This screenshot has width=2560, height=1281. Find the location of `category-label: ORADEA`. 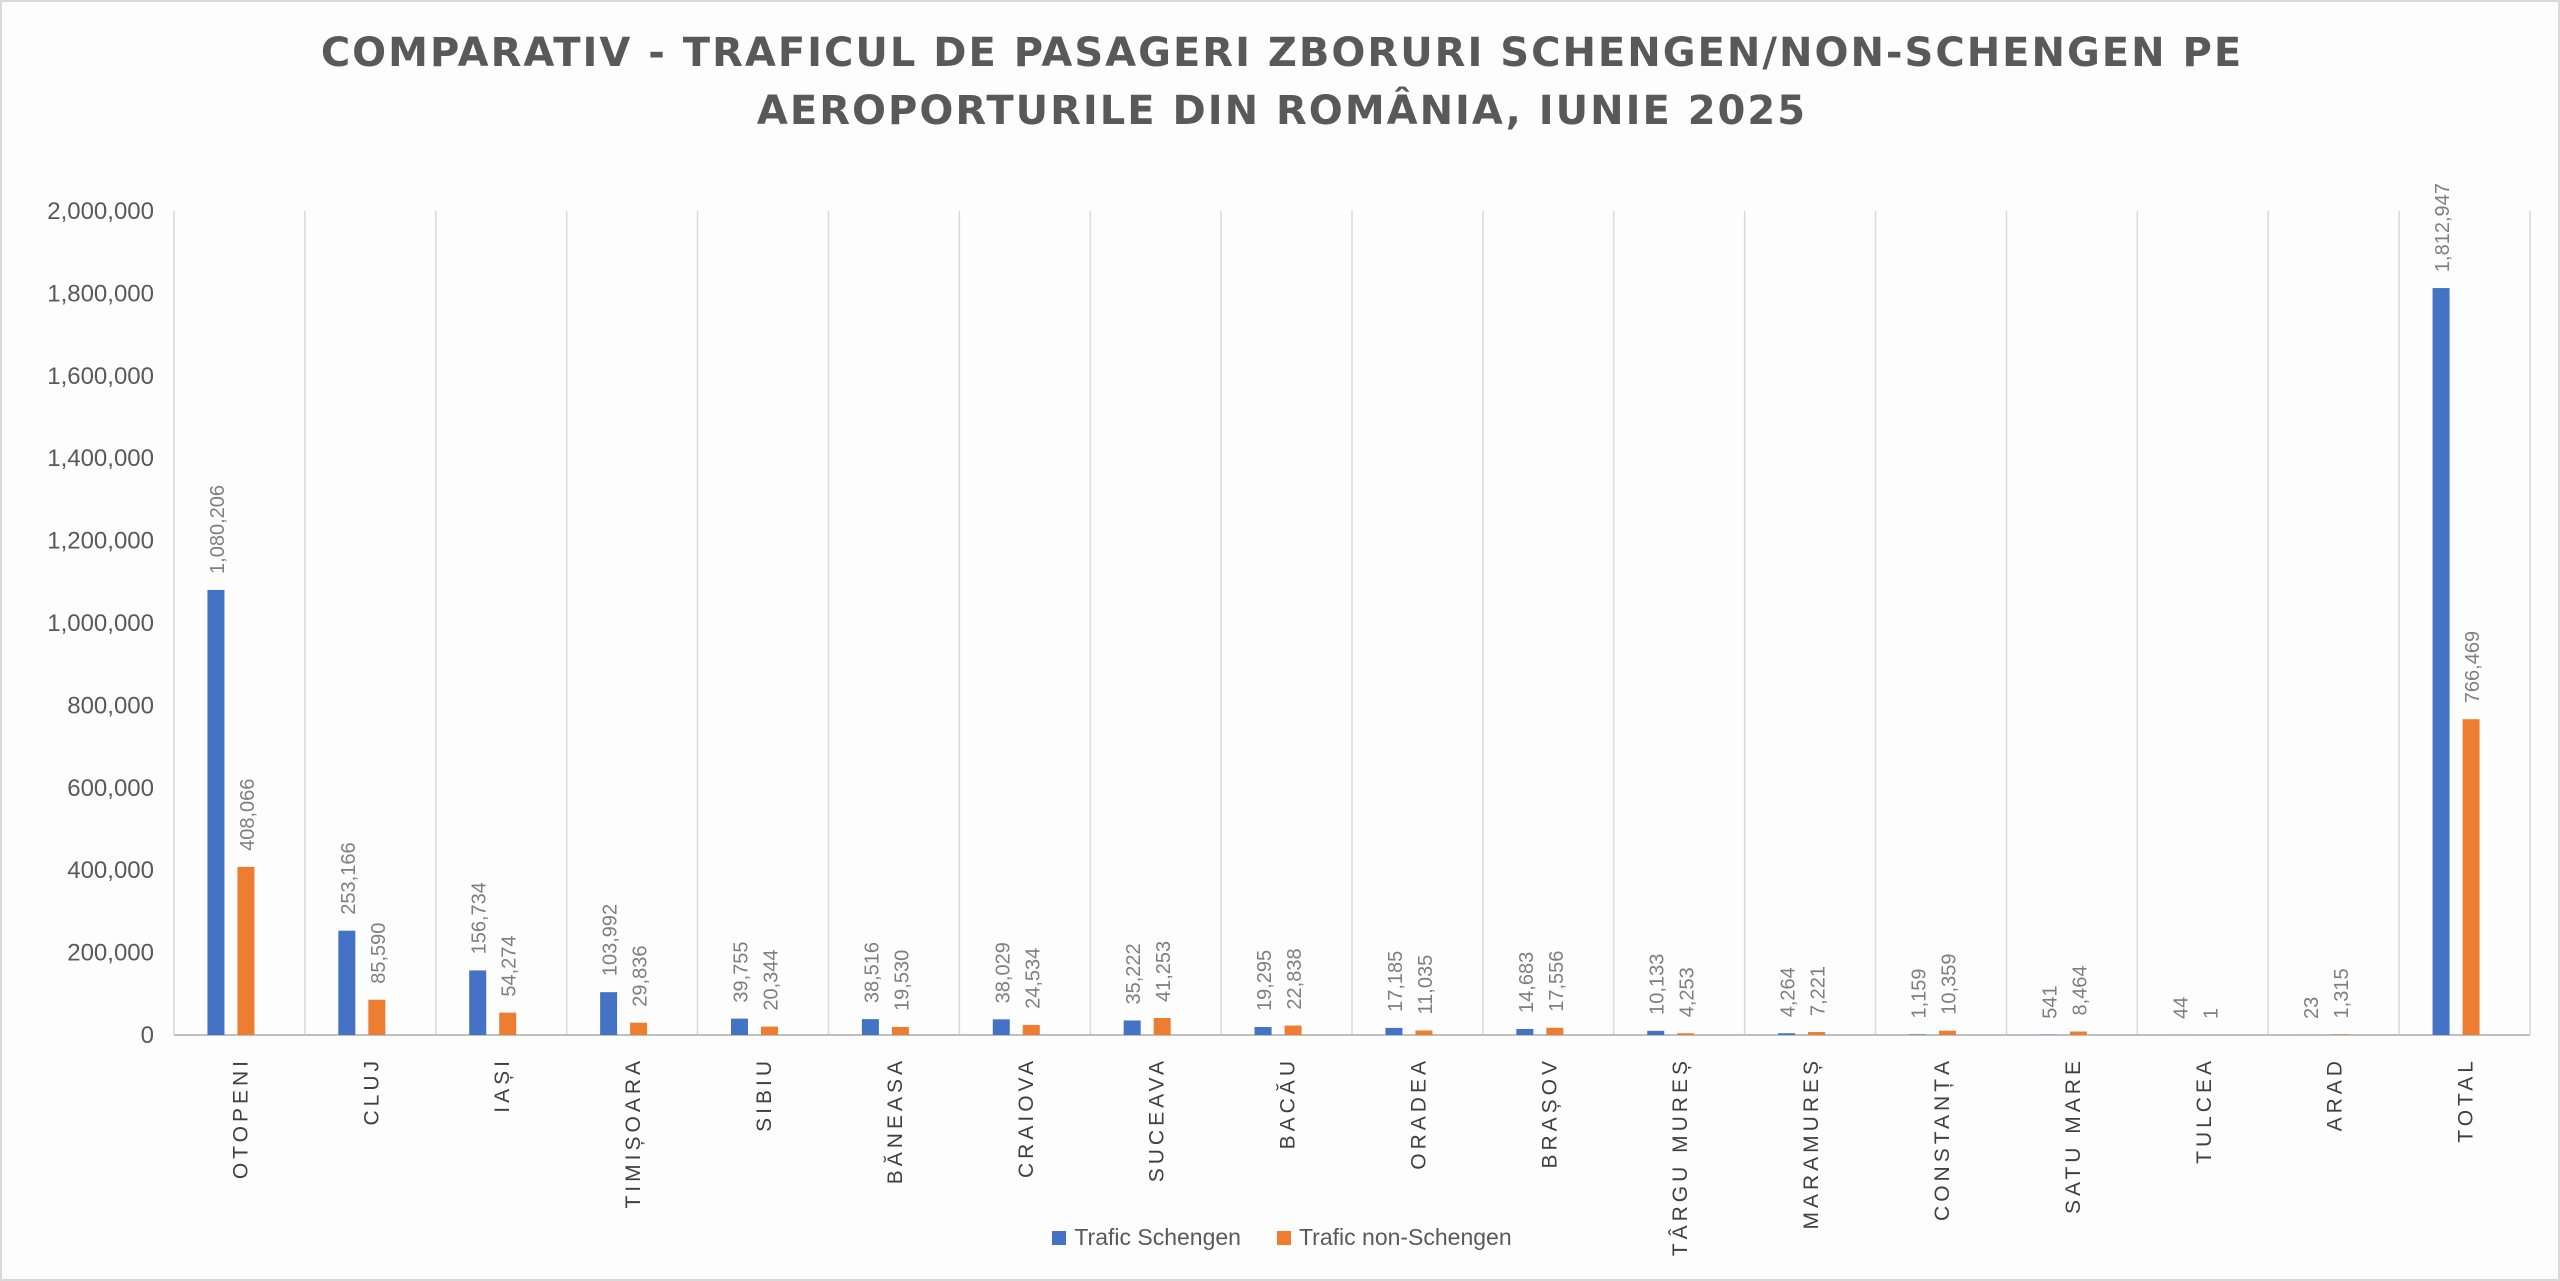

category-label: ORADEA is located at coordinates (1418, 1113).